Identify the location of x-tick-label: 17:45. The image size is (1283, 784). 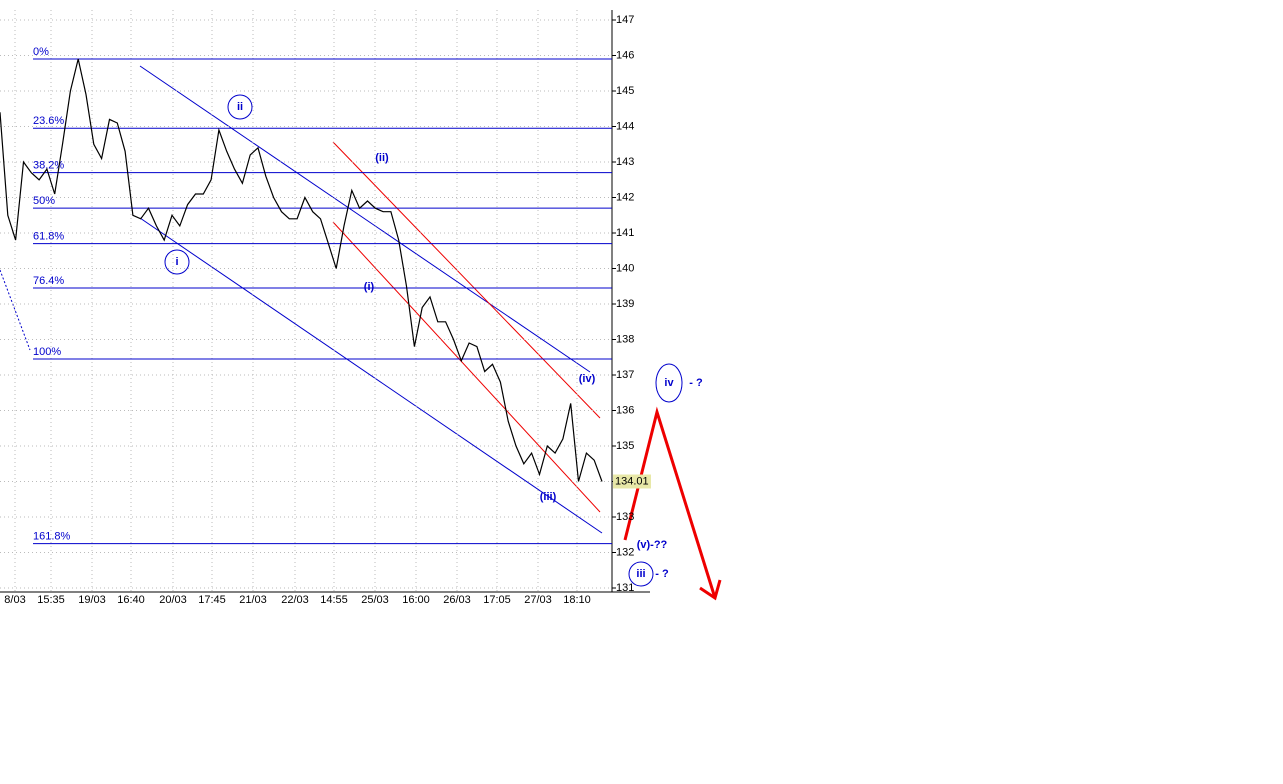
(212, 600).